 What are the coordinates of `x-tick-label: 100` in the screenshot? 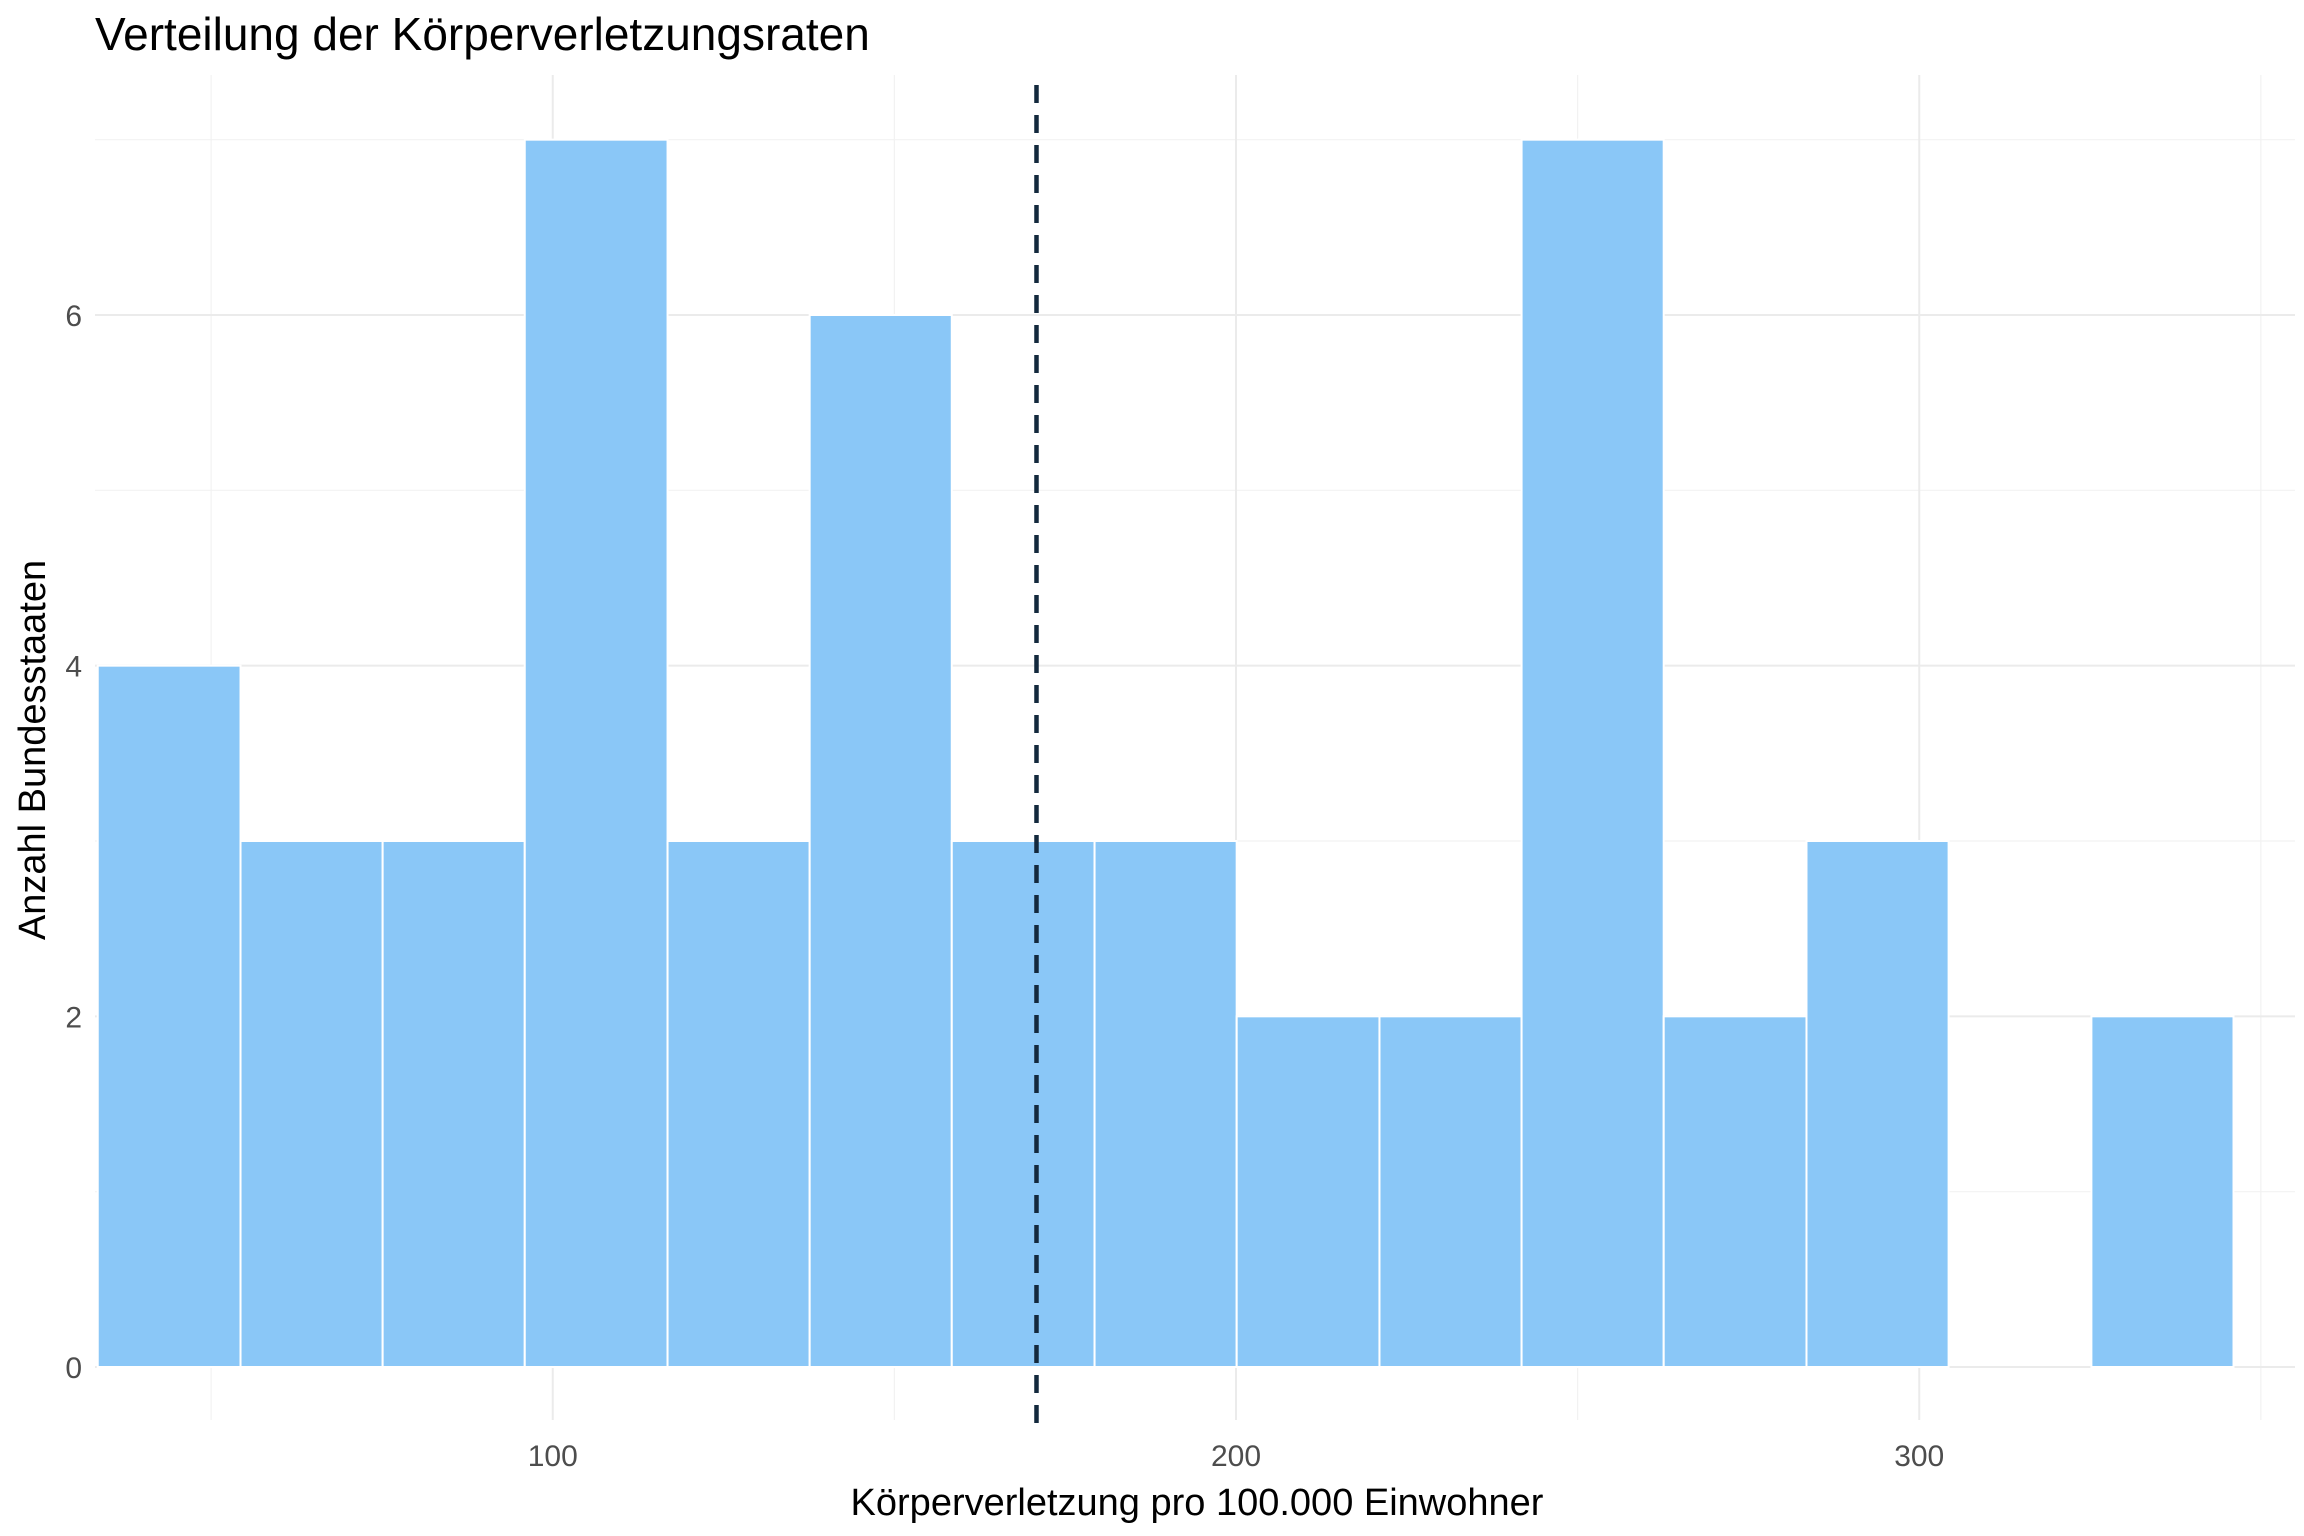 It's located at (553, 1456).